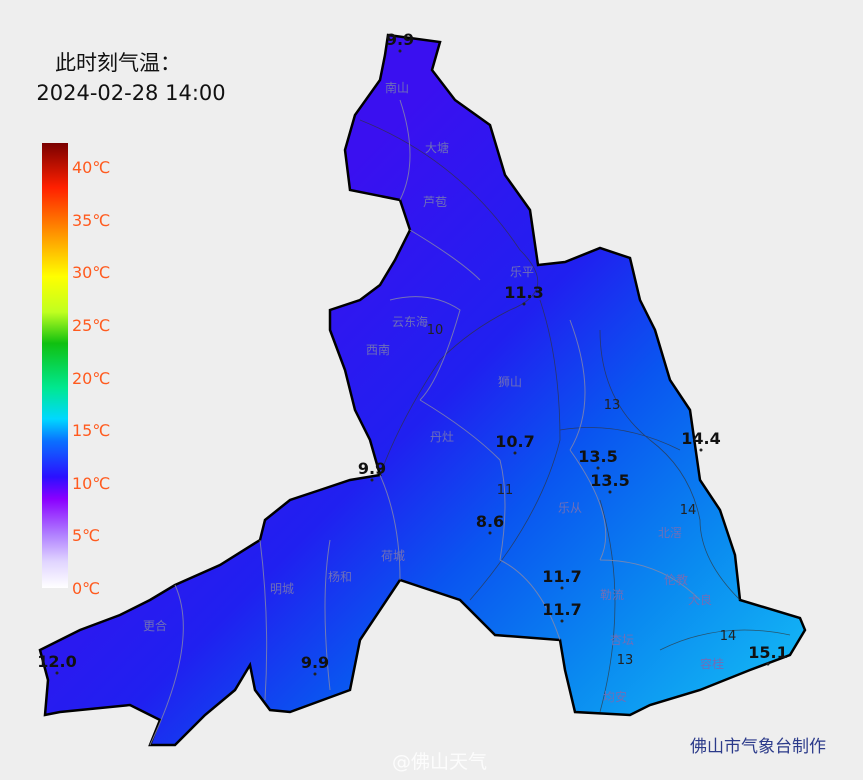  I want to click on district-label: 乐从, so click(570, 508).